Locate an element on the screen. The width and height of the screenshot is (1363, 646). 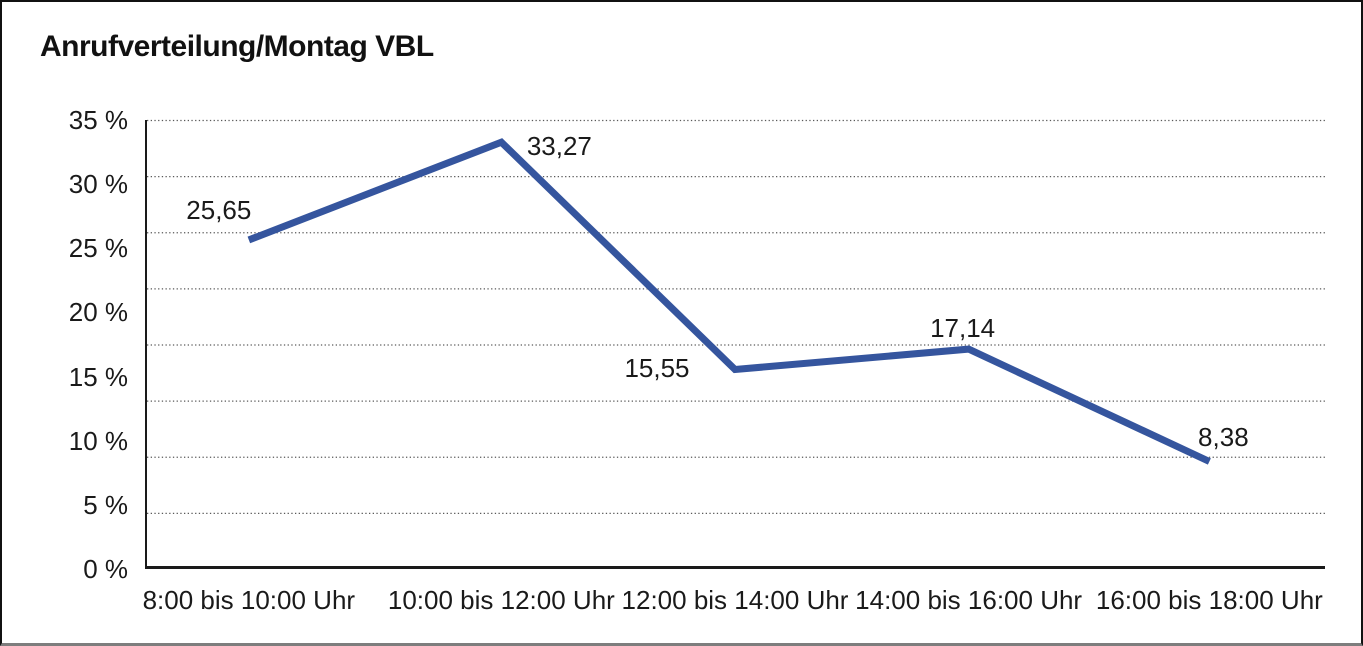
y-axis-tick-label: 35 % is located at coordinates (98, 120).